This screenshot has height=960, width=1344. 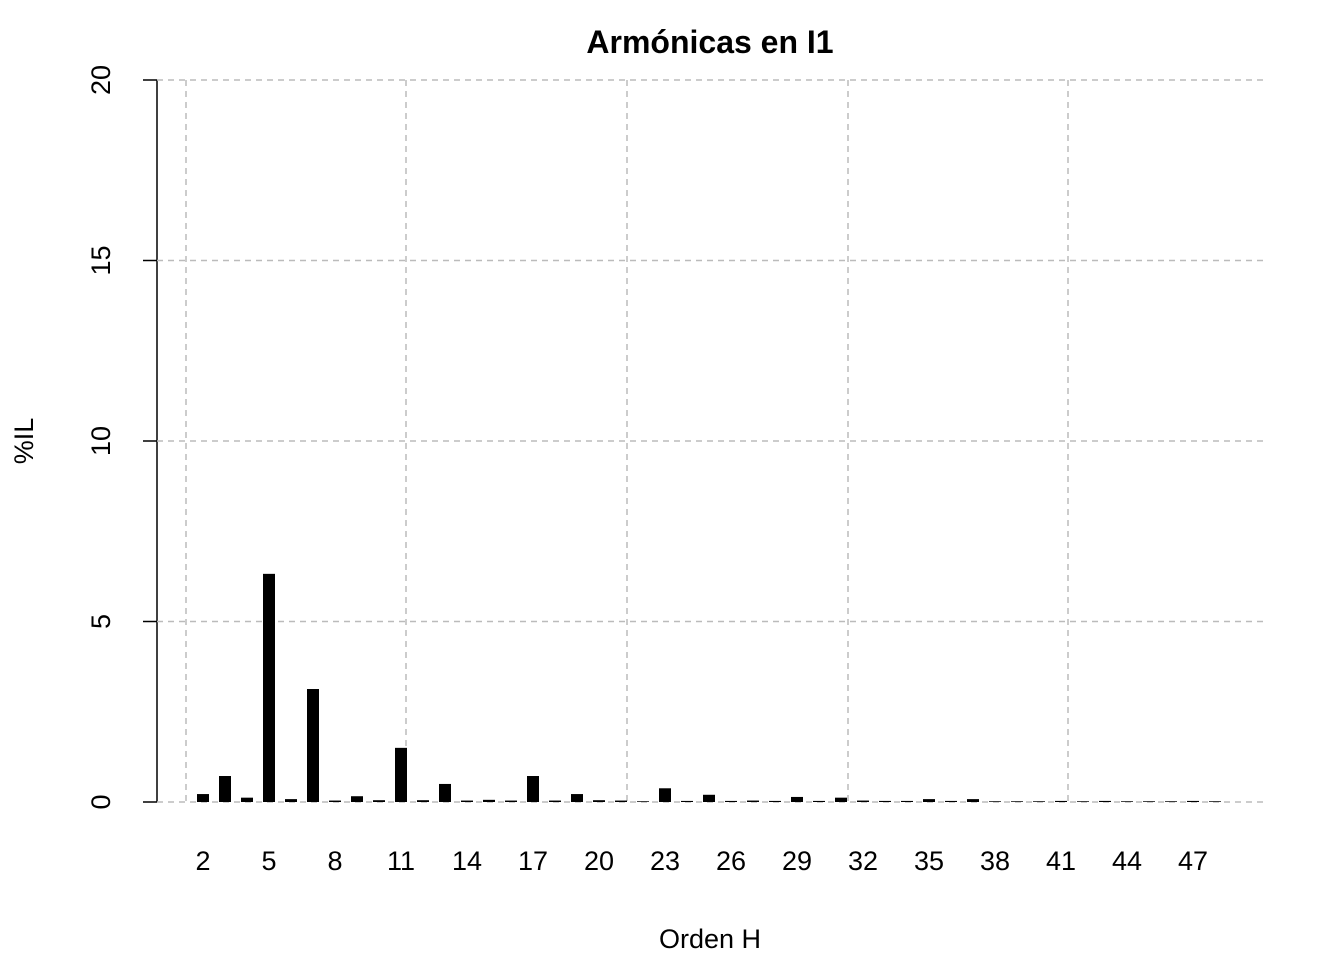 I want to click on x-tick-label: 38, so click(x=995, y=861).